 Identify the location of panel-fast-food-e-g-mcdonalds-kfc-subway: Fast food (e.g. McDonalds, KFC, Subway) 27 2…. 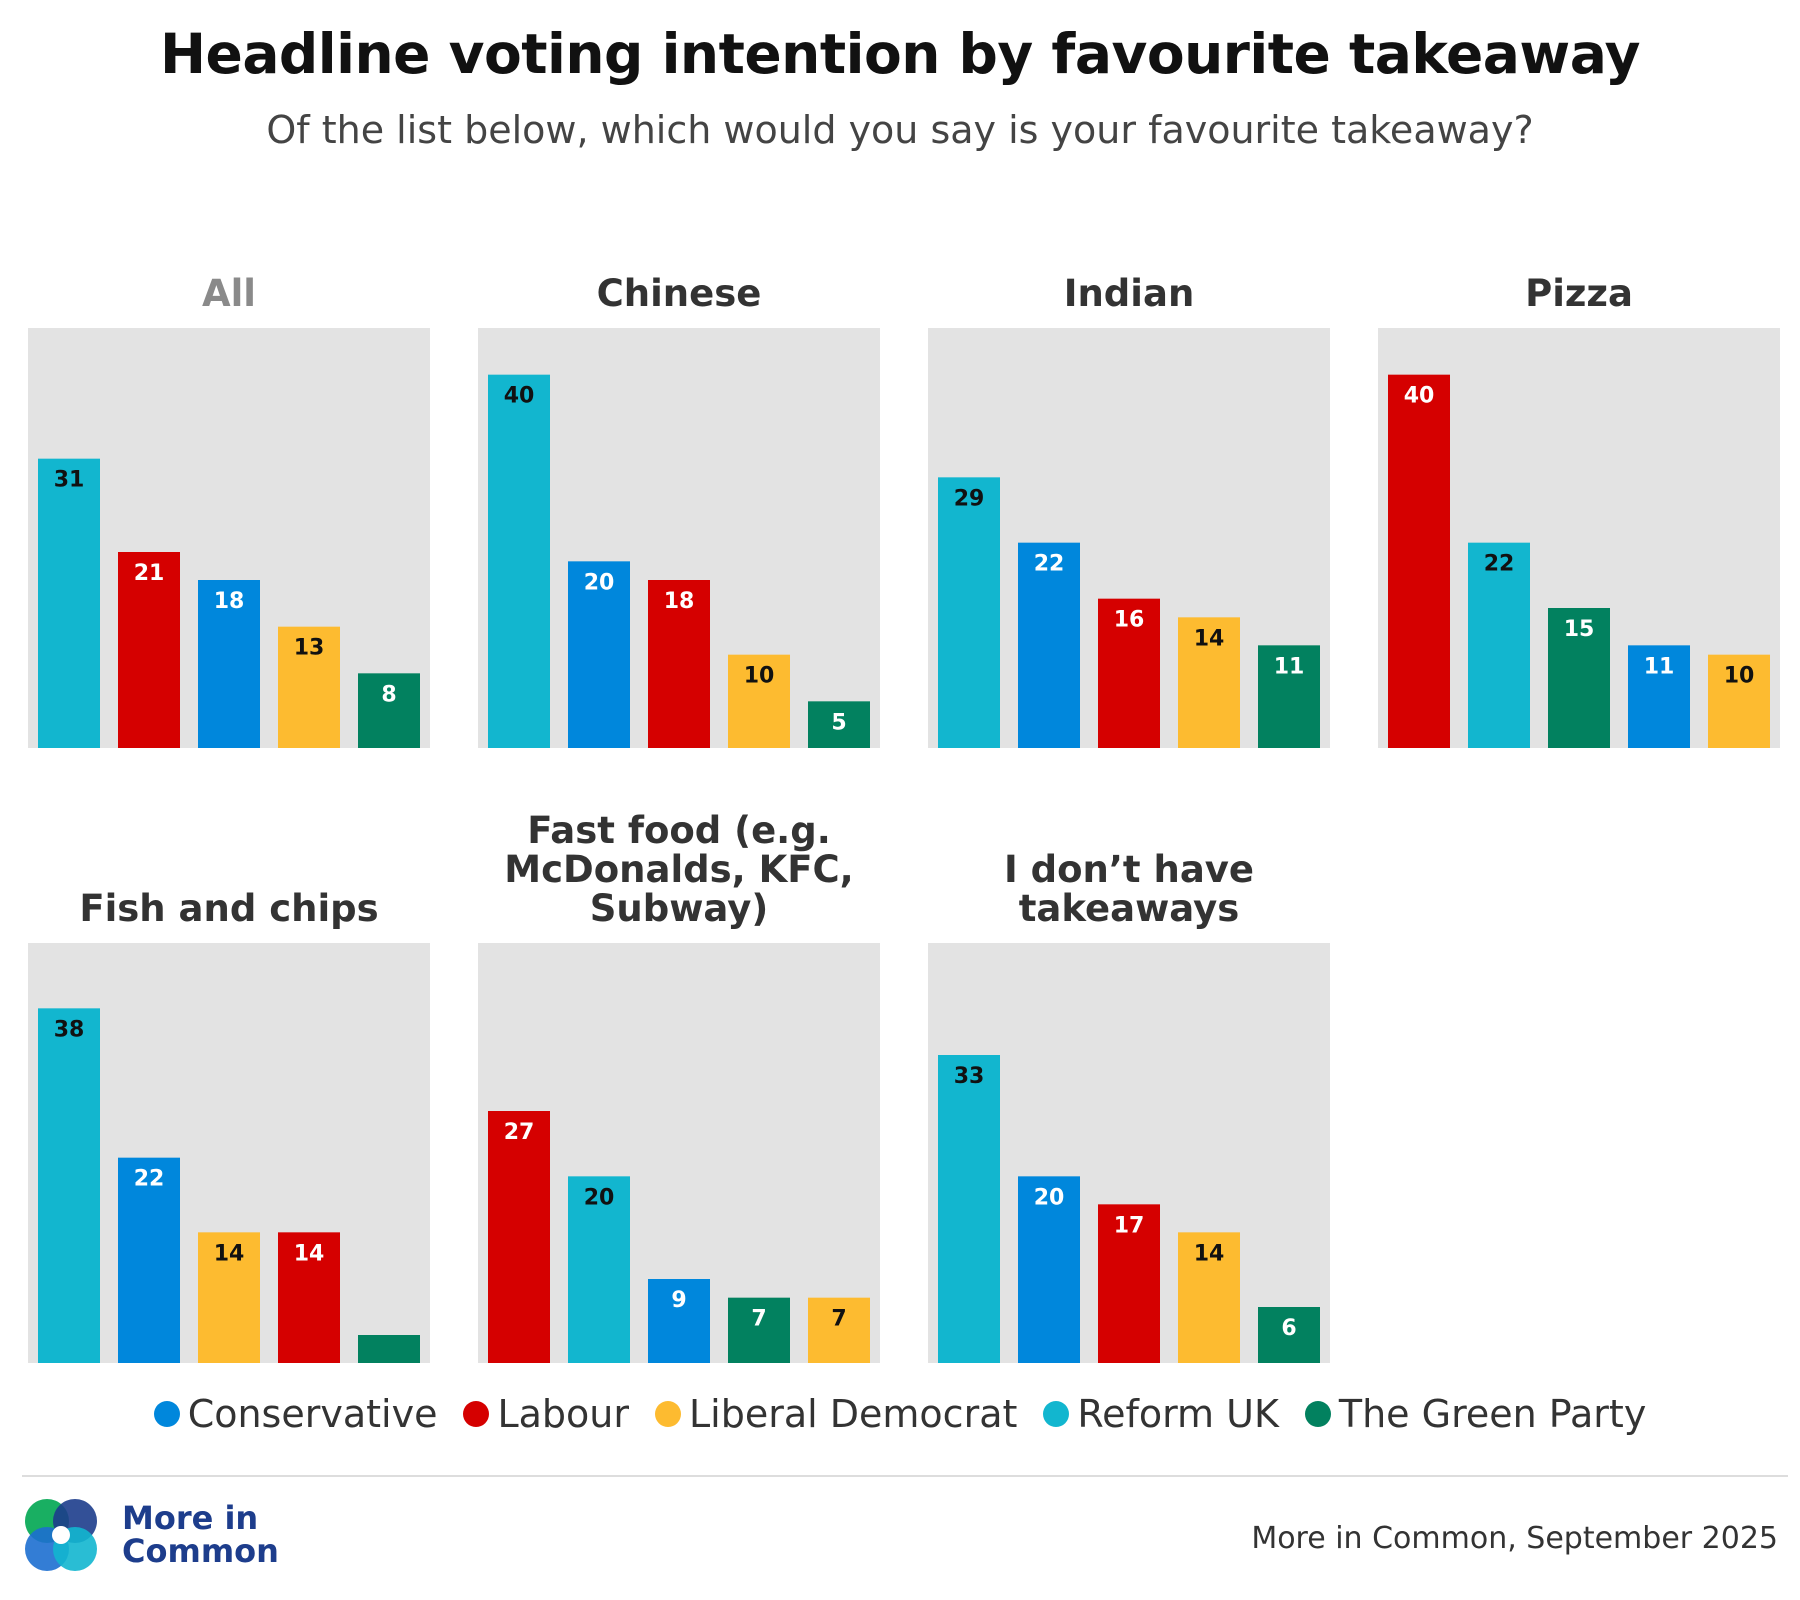
(679, 1086).